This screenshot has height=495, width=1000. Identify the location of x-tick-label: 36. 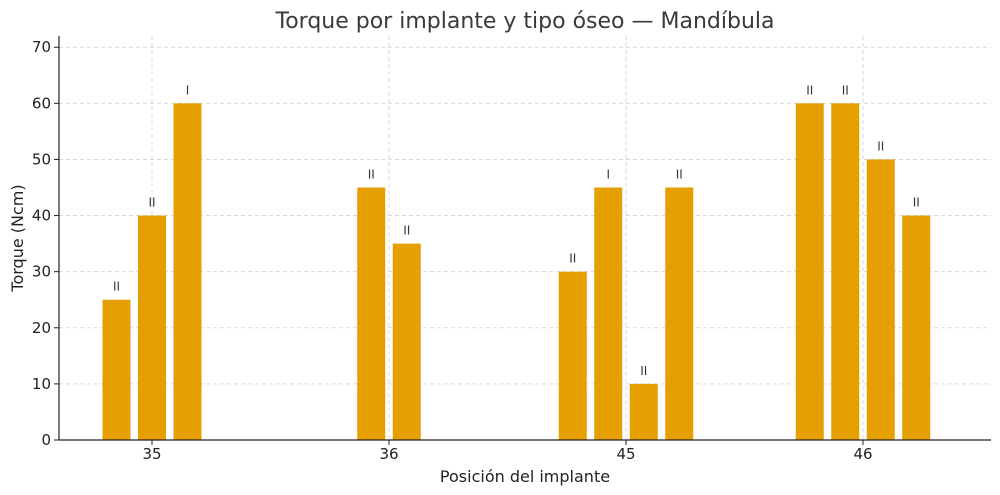
(388, 454).